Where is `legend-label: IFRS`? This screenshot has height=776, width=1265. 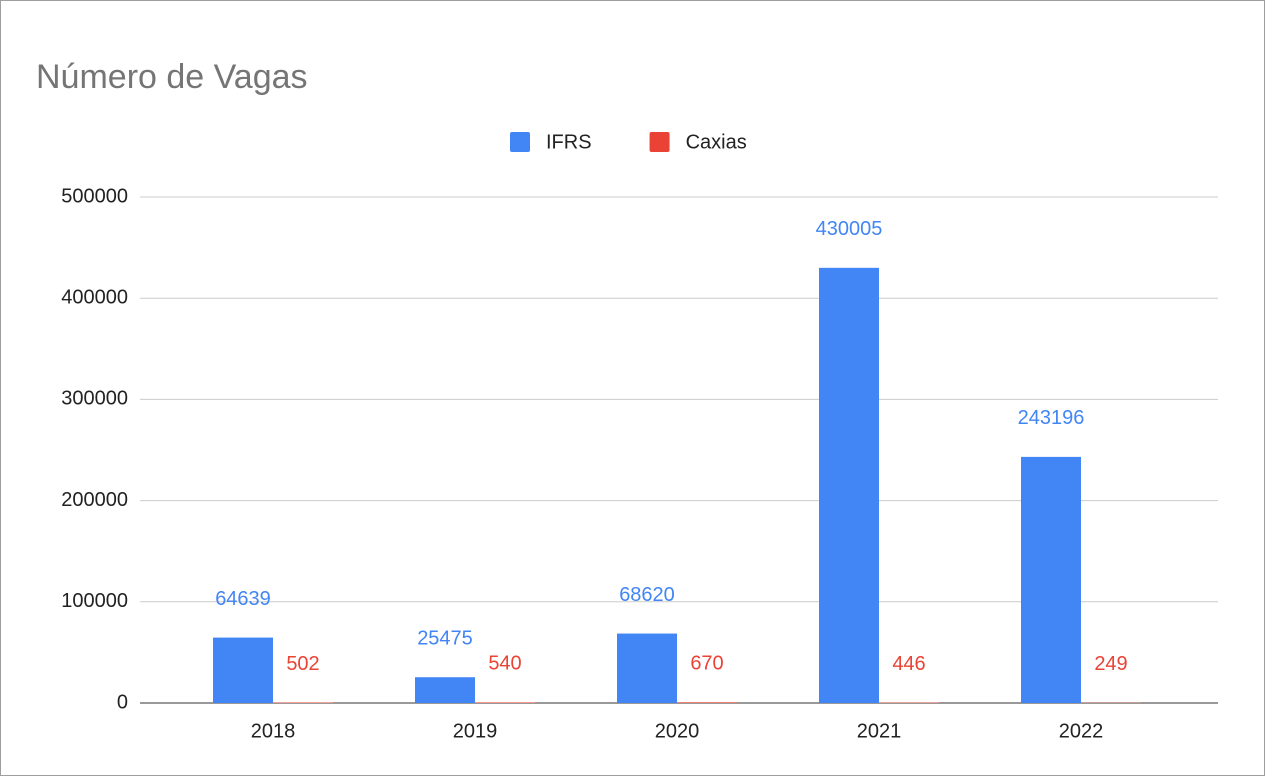 legend-label: IFRS is located at coordinates (569, 142).